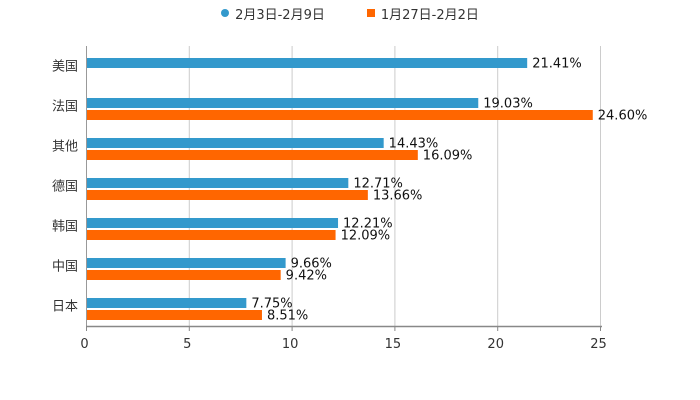 The image size is (700, 400). Describe the element at coordinates (187, 344) in the screenshot. I see `x-tick-label: 5` at that location.